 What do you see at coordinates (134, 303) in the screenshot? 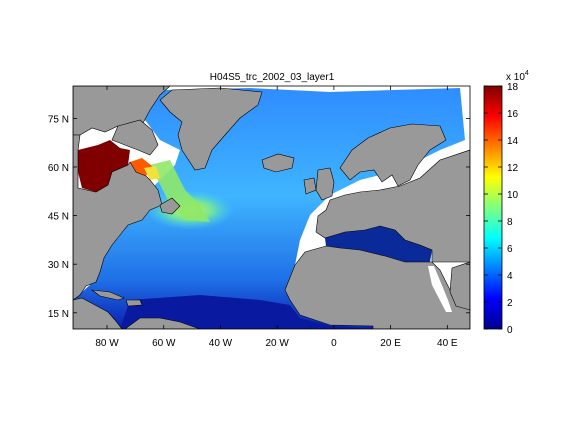
I see `hispaniola` at bounding box center [134, 303].